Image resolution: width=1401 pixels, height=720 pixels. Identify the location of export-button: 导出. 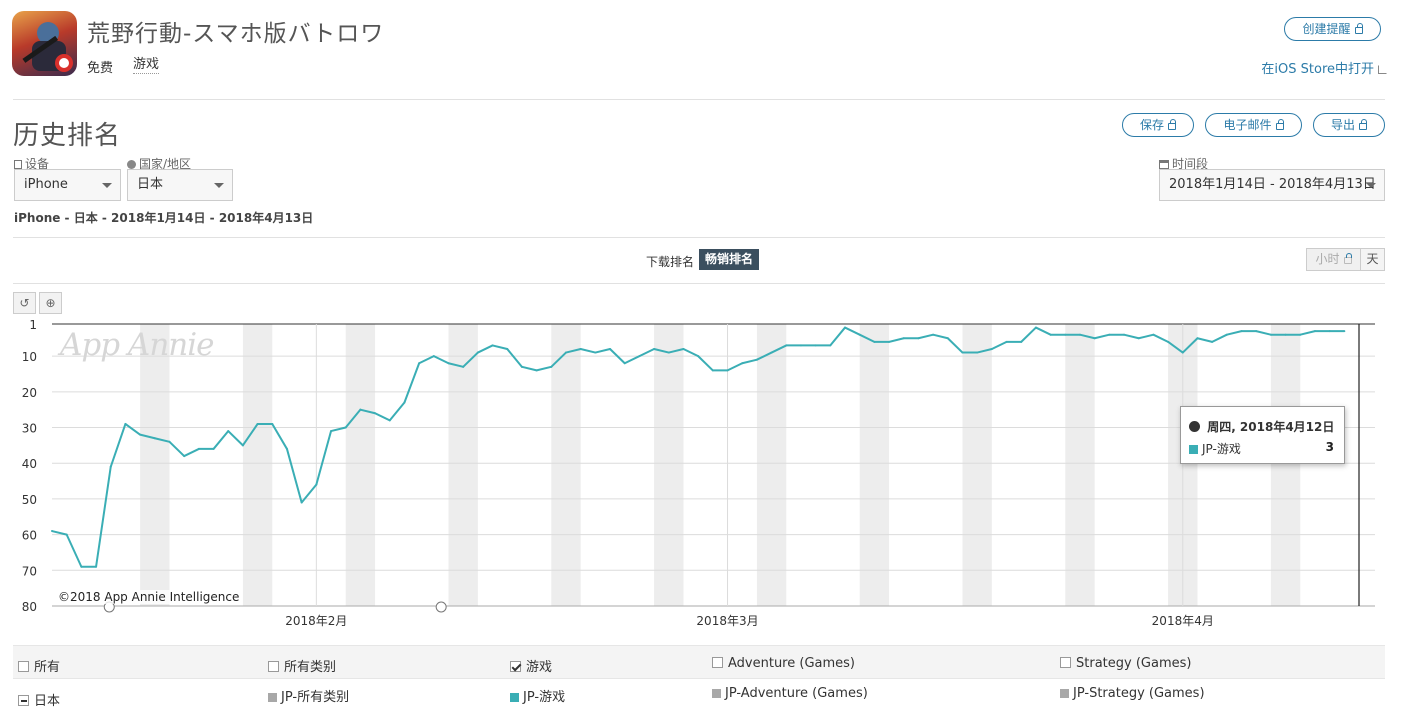
(1349, 125).